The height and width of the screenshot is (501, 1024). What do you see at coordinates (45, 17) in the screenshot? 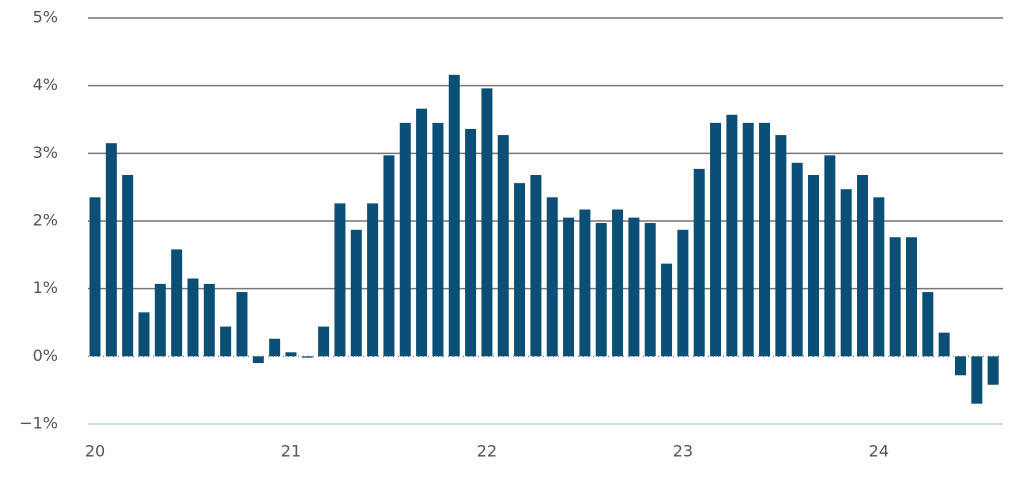
I see `y-tick-label: 5%` at bounding box center [45, 17].